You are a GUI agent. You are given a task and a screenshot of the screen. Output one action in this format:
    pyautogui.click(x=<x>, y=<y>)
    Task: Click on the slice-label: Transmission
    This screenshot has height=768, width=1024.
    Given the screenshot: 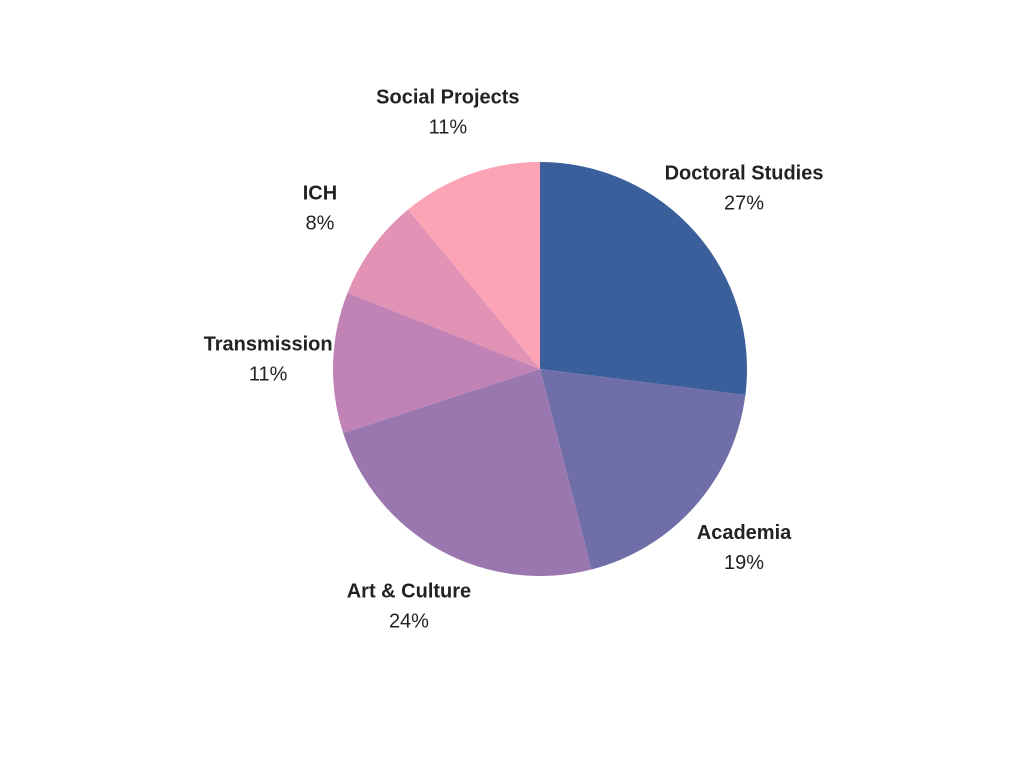 What is the action you would take?
    pyautogui.click(x=268, y=345)
    